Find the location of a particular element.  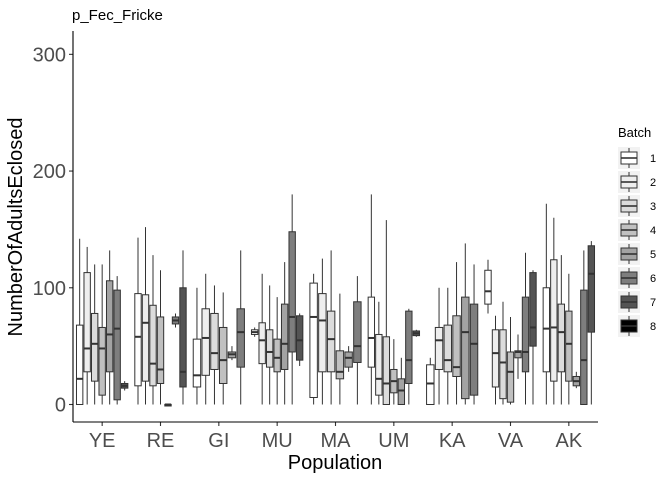

legend: Batch 1 2 3 4 5 6 7 8 is located at coordinates (637, 231).